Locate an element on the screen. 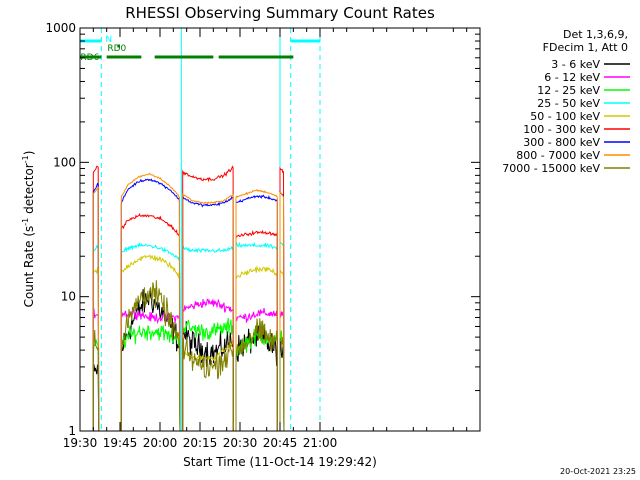 The height and width of the screenshot is (480, 640). legend-entry-25-50-kev: 25 - 50 keV is located at coordinates (568, 103).